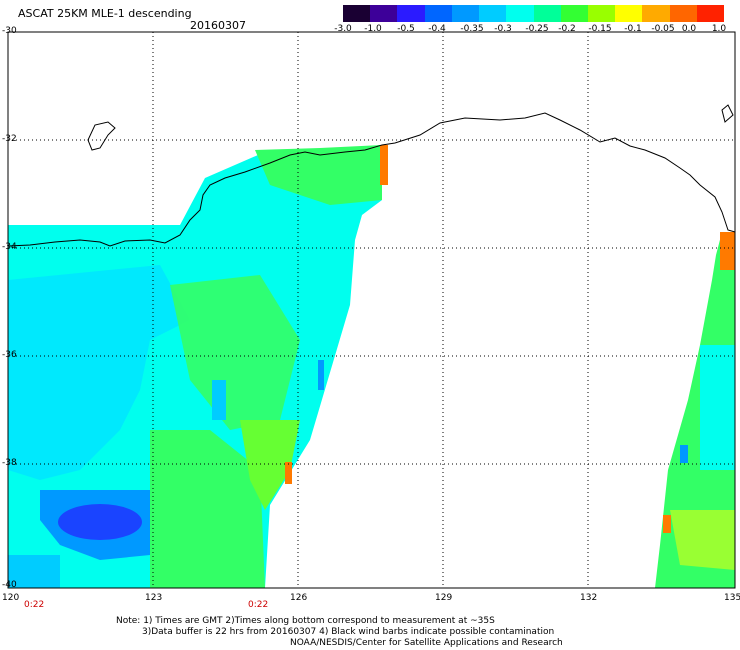 The height and width of the screenshot is (650, 740). What do you see at coordinates (503, 29) in the screenshot?
I see `colorbar-label: -0.3` at bounding box center [503, 29].